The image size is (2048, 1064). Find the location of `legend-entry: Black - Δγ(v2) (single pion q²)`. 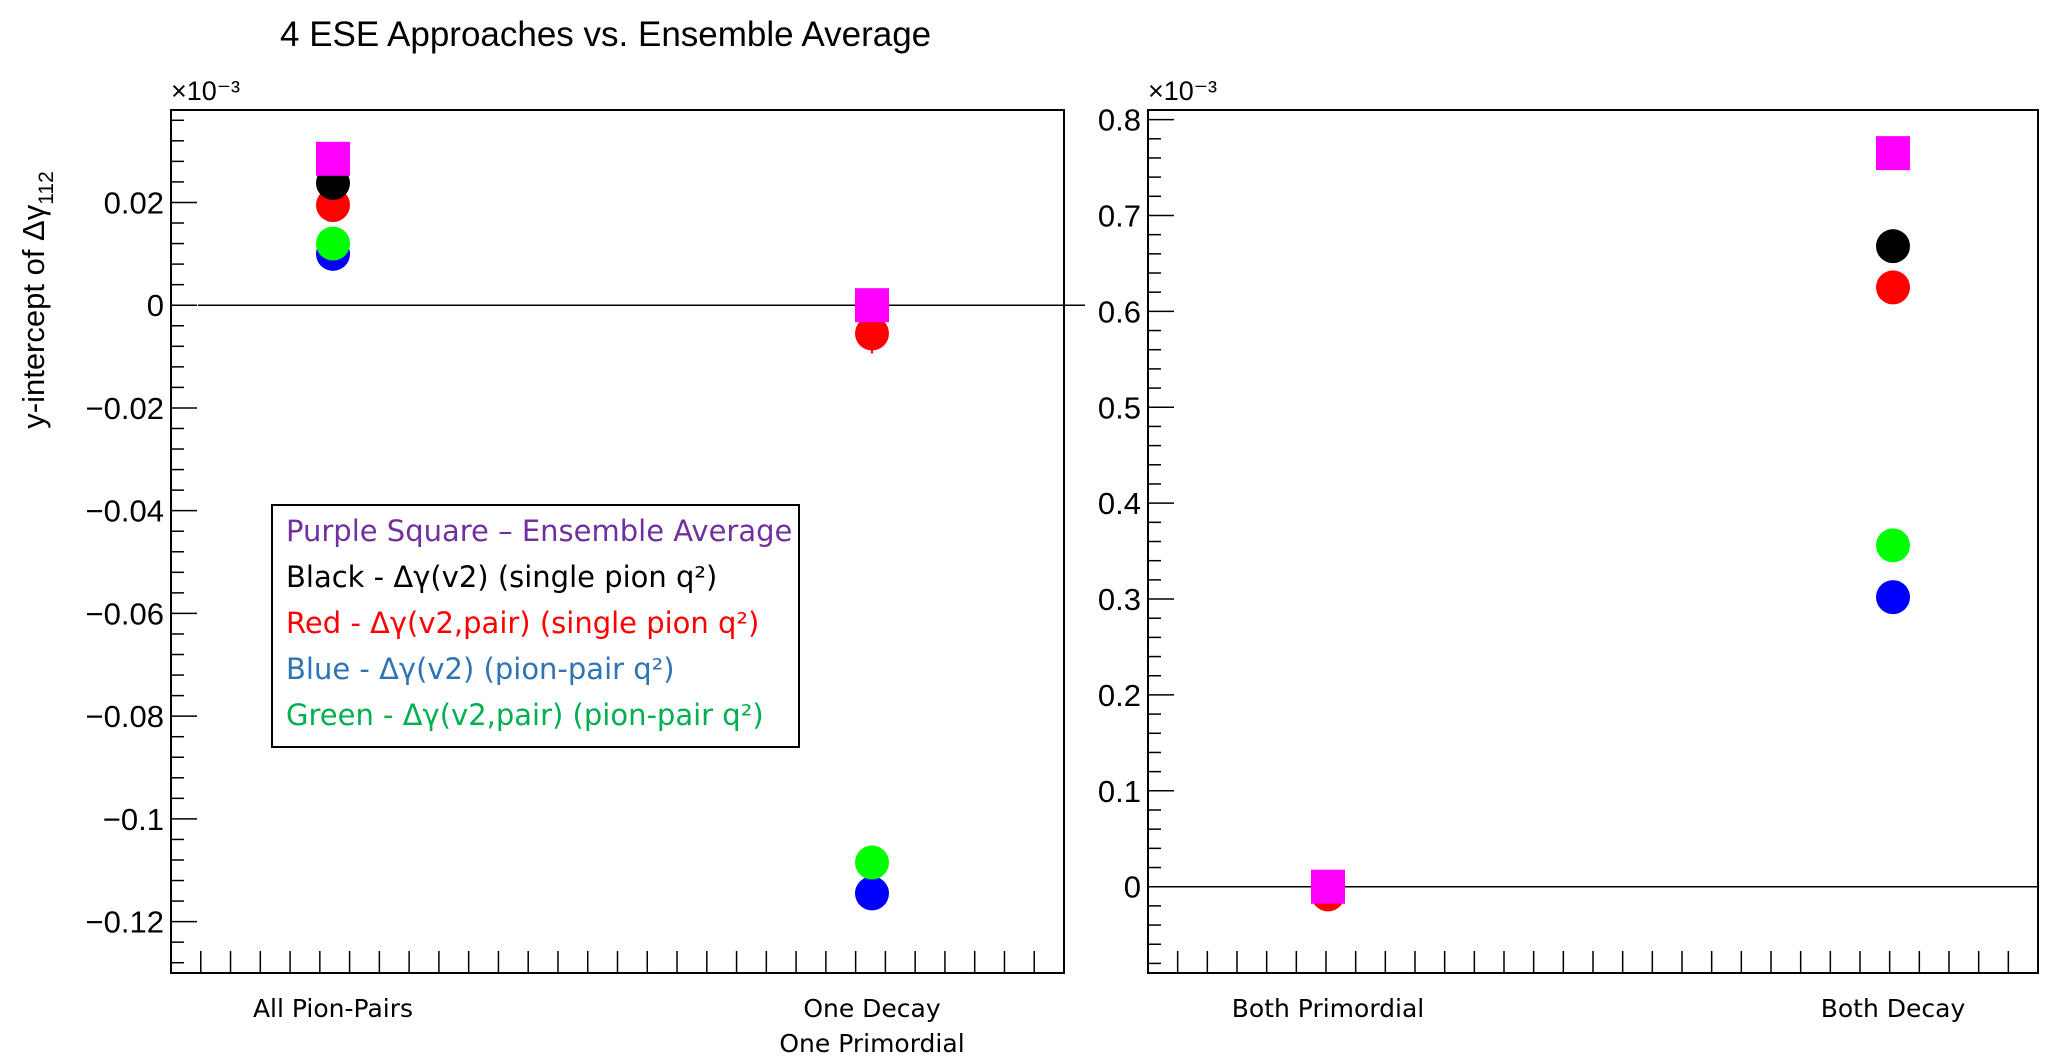

legend-entry: Black - Δγ(v2) (single pion q²) is located at coordinates (501, 577).